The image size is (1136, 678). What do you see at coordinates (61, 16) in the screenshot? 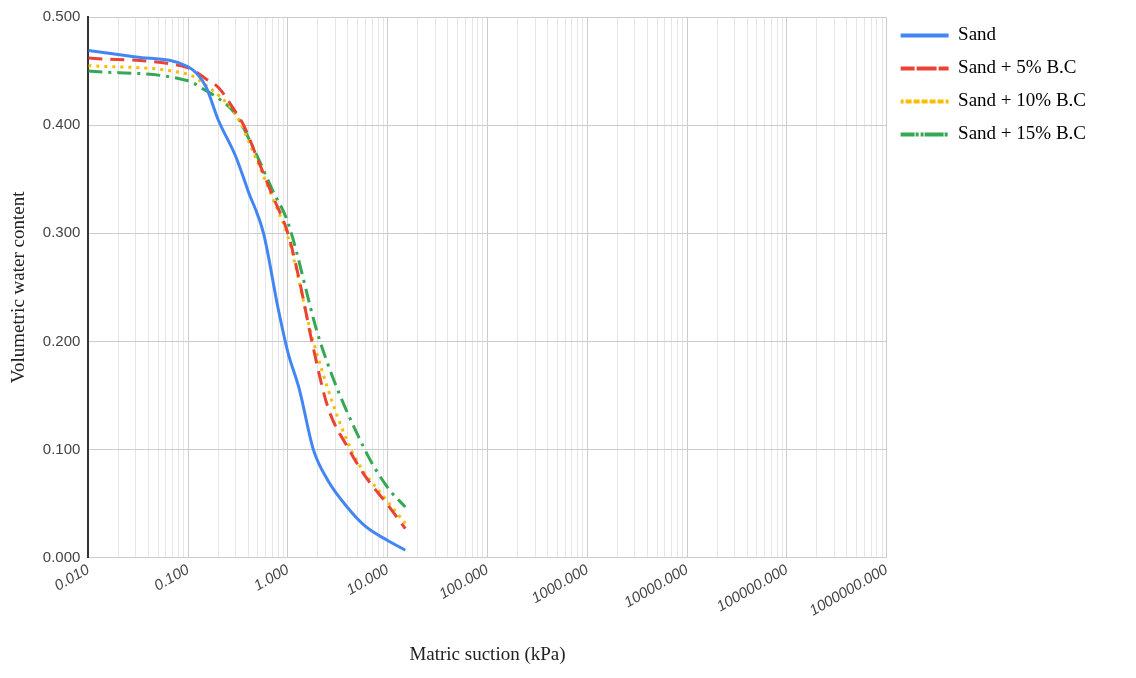
I see `y-tick-label: 0.500` at bounding box center [61, 16].